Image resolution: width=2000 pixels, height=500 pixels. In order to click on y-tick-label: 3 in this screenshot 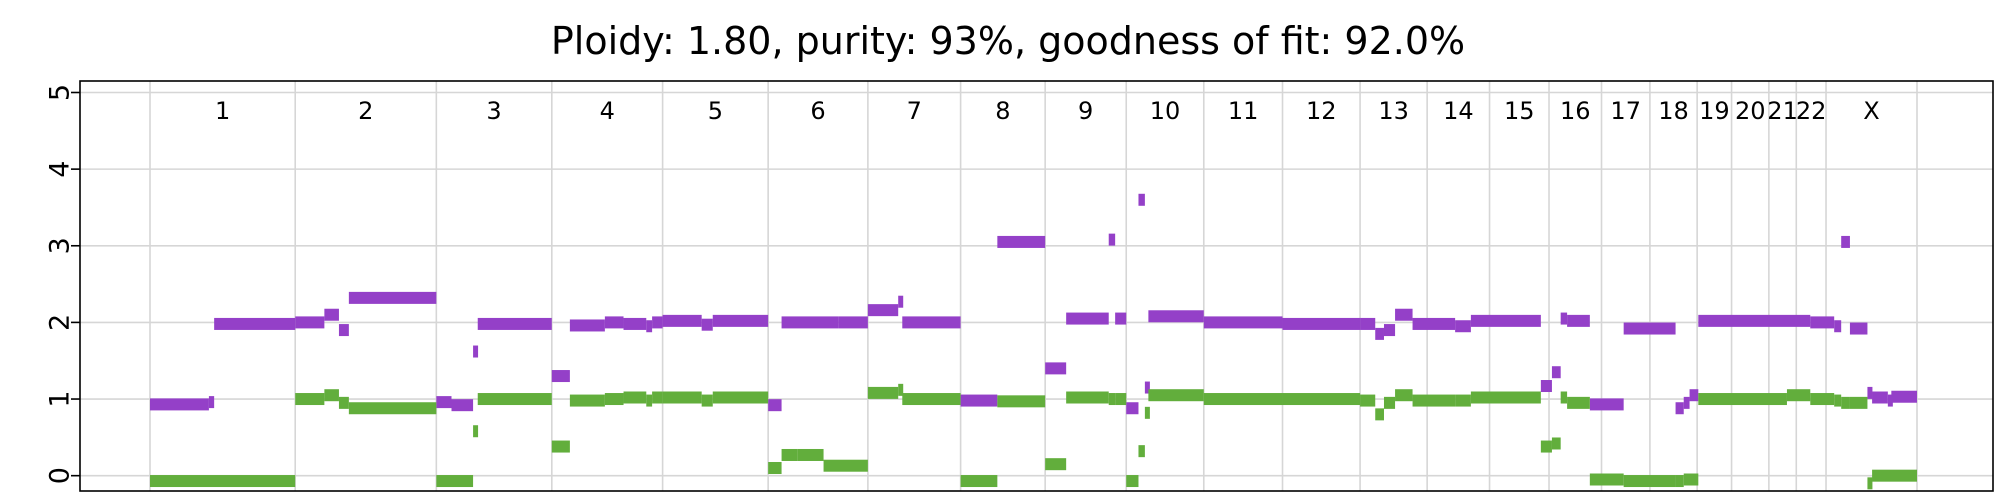, I will do `click(60, 245)`.